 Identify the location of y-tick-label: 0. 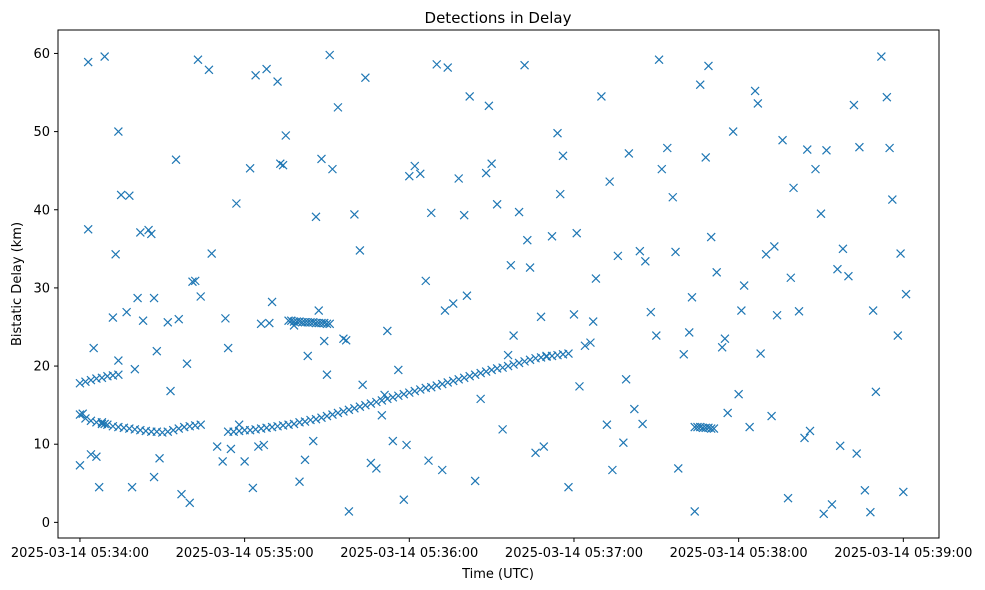
(46, 523).